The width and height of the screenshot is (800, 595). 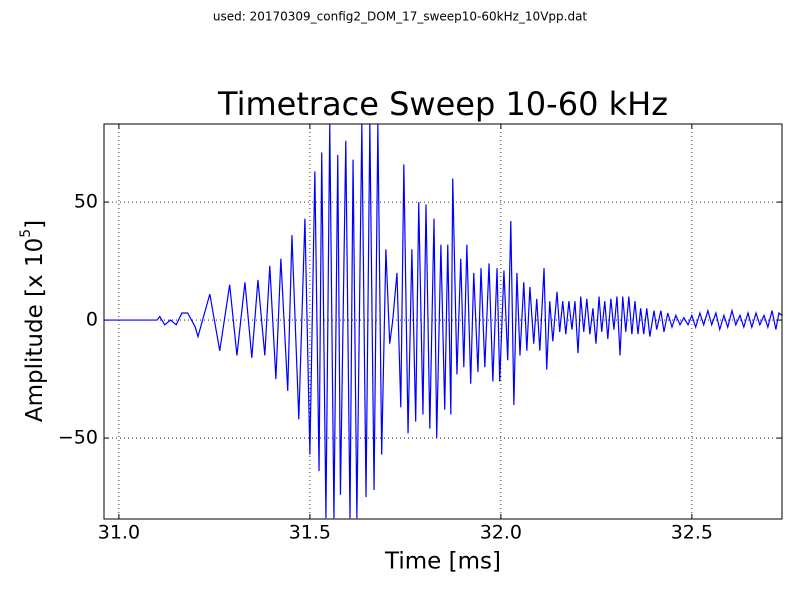 What do you see at coordinates (501, 533) in the screenshot?
I see `x-tick-label: 32.0` at bounding box center [501, 533].